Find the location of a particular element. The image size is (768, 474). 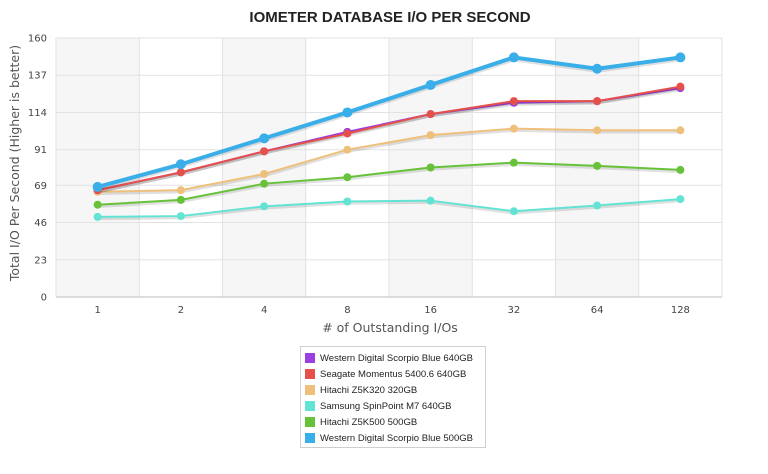

y-tick-label: 23 is located at coordinates (40, 260).